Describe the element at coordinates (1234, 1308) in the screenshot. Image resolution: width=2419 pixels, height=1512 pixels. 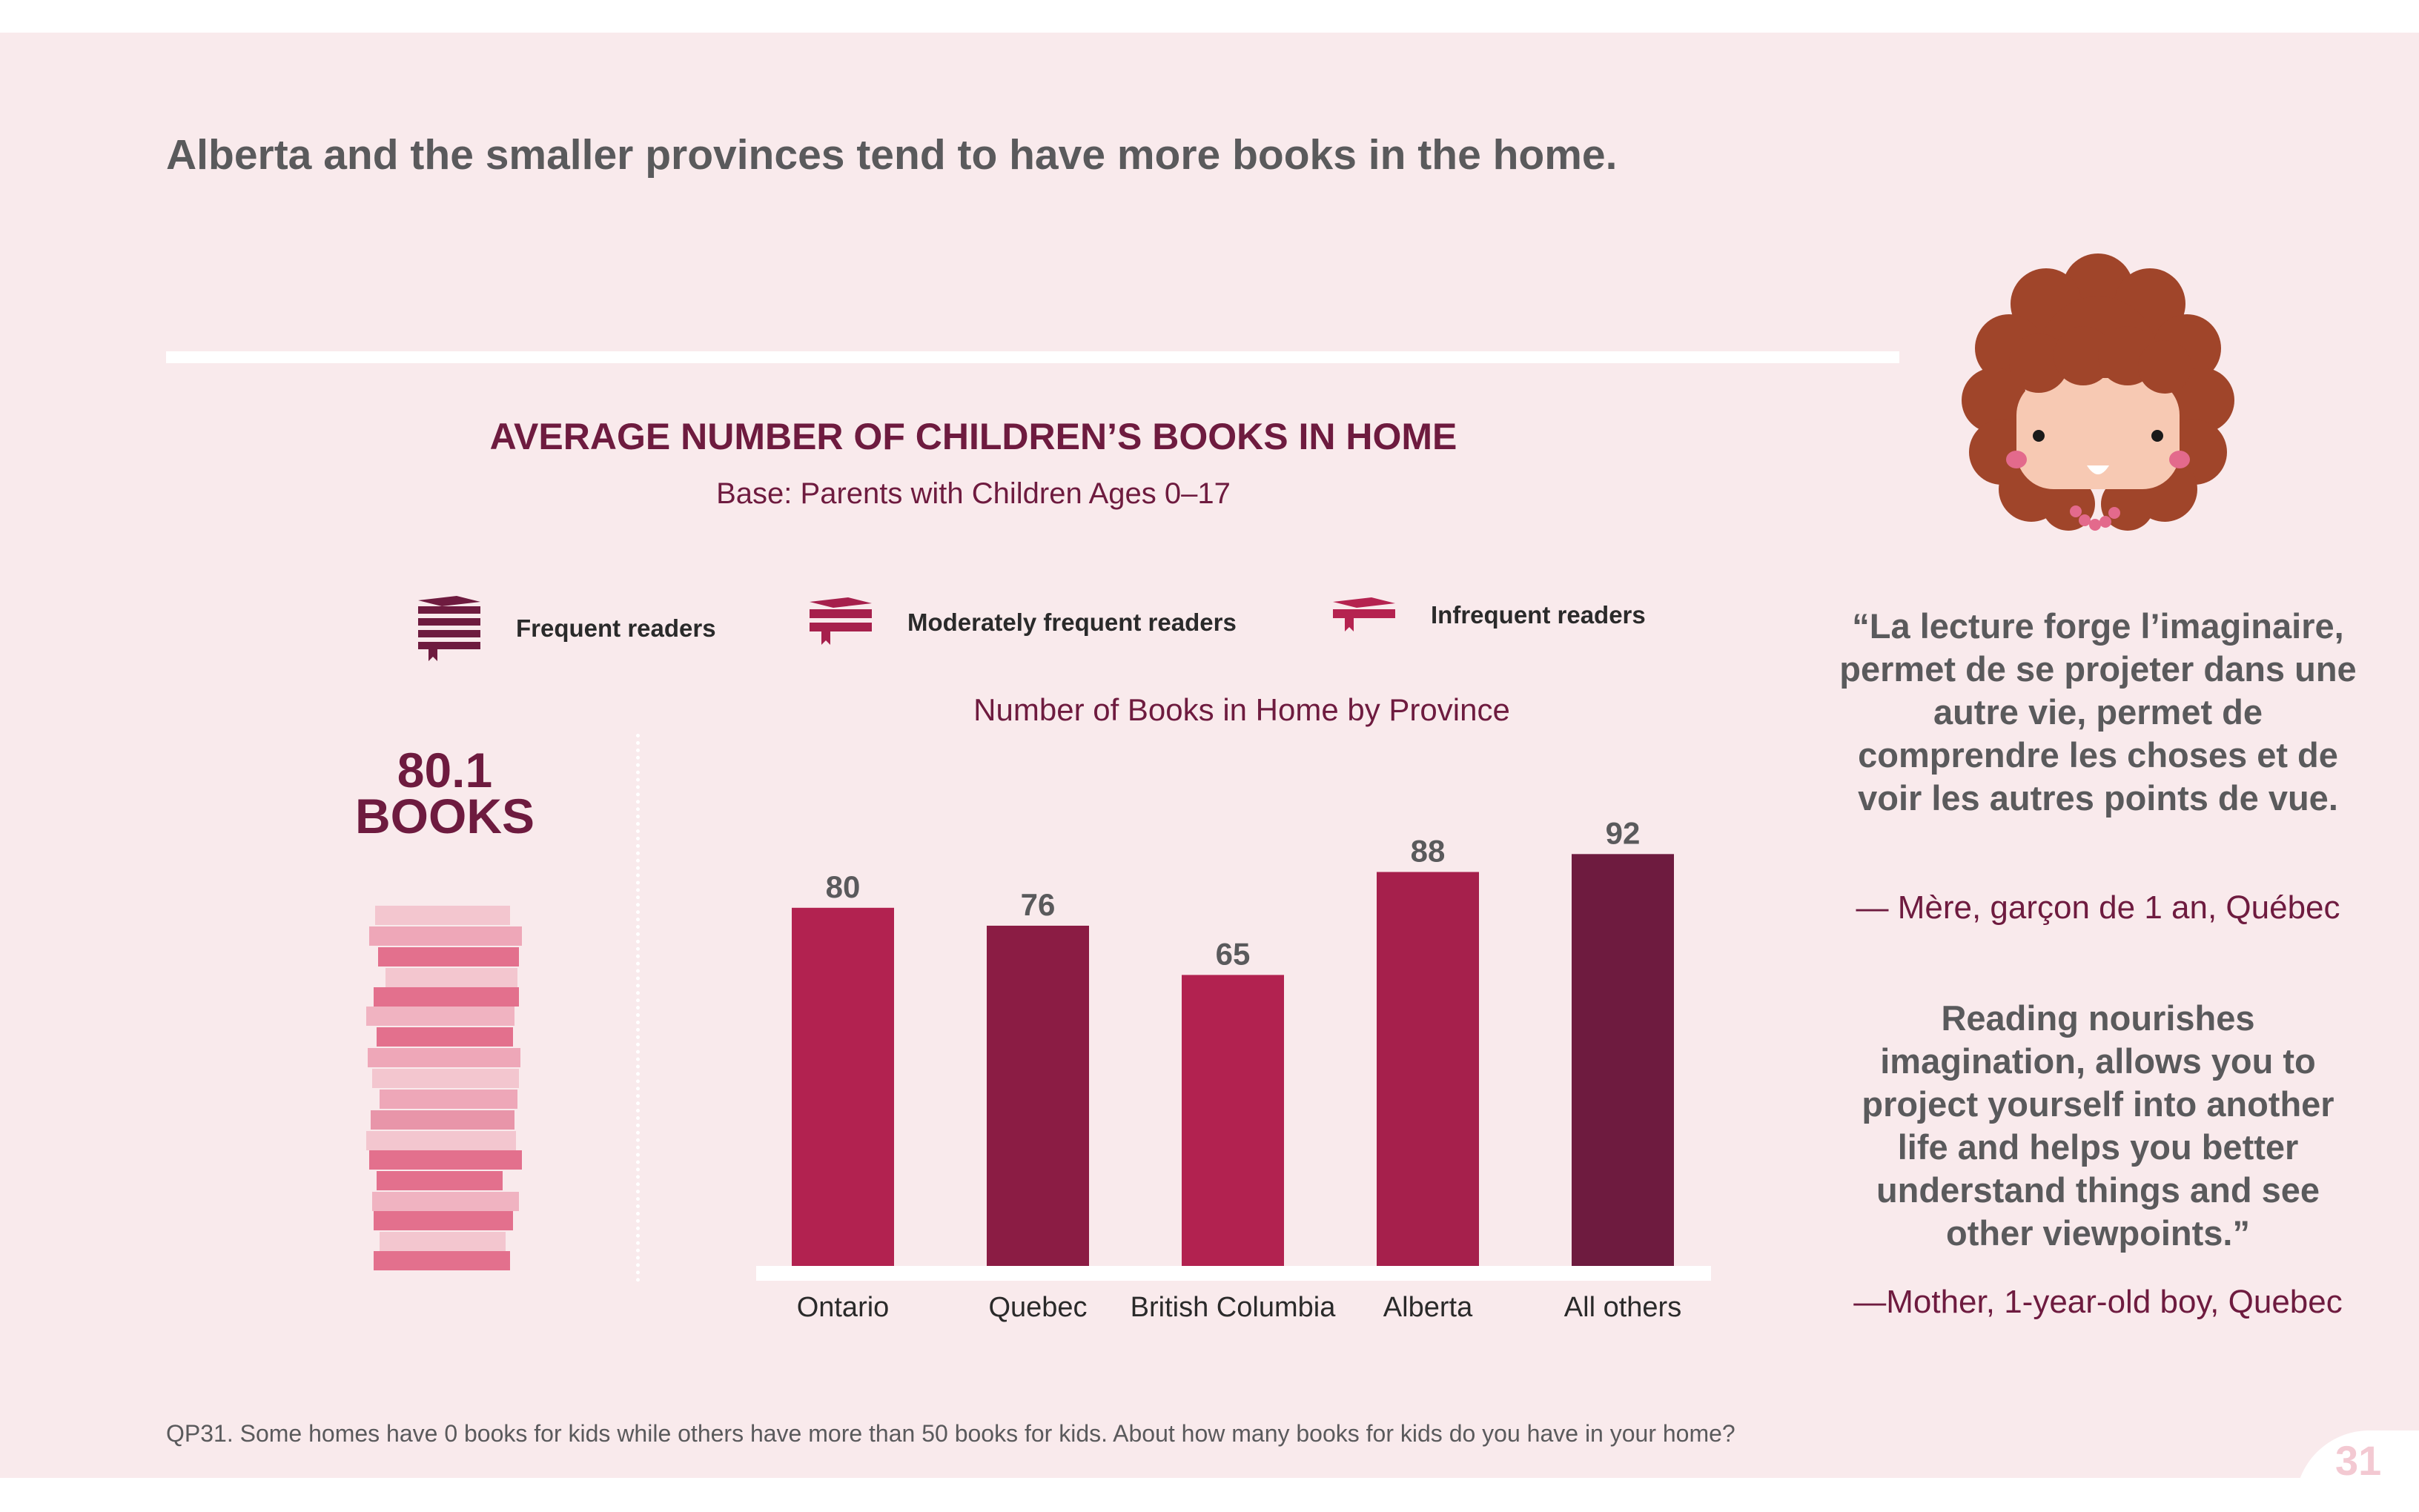
I see `category-label: British Columbia` at that location.